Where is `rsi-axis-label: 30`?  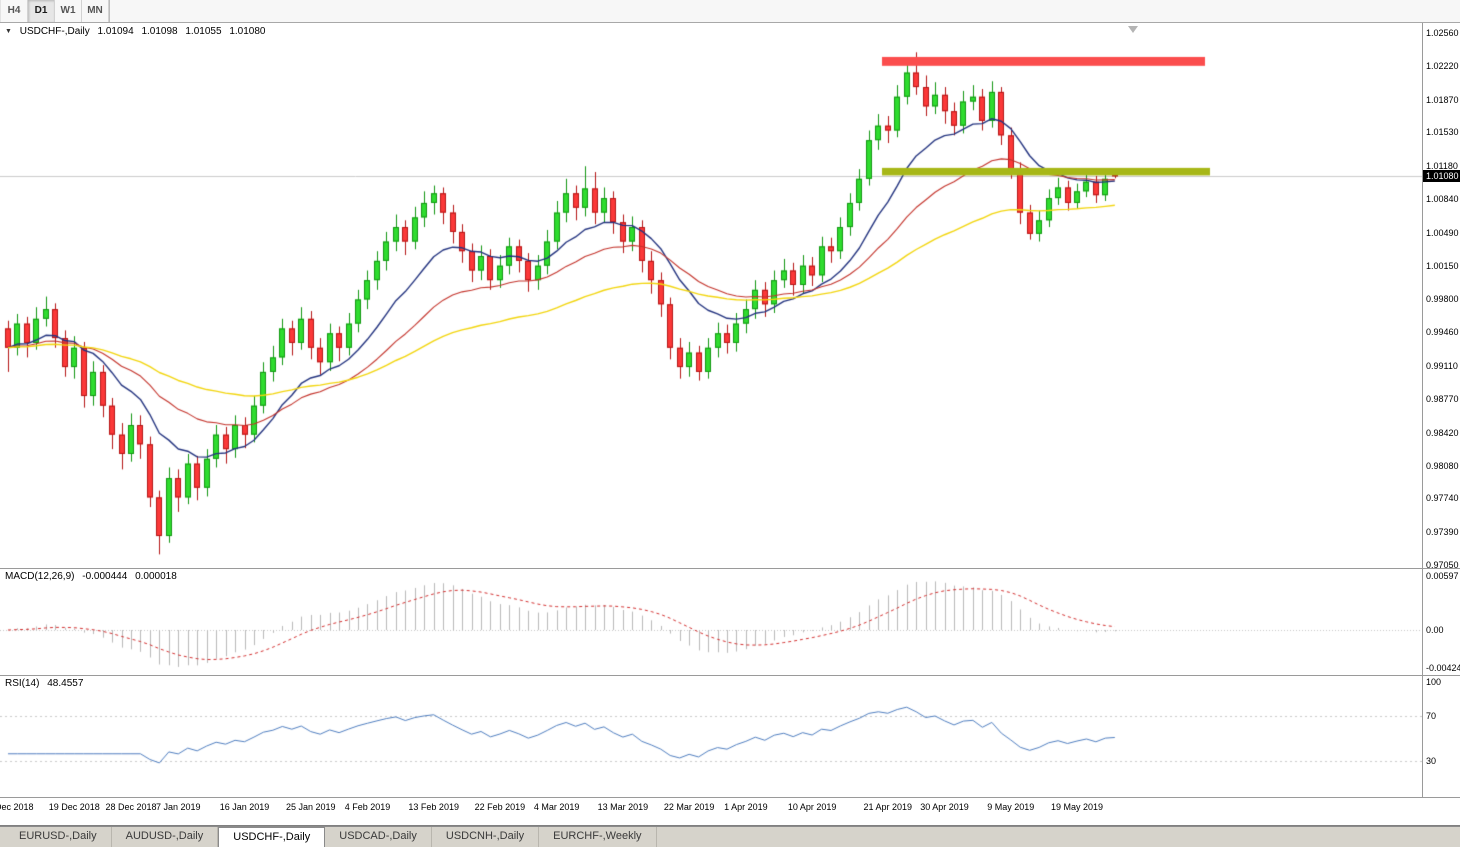
rsi-axis-label: 30 is located at coordinates (1431, 761).